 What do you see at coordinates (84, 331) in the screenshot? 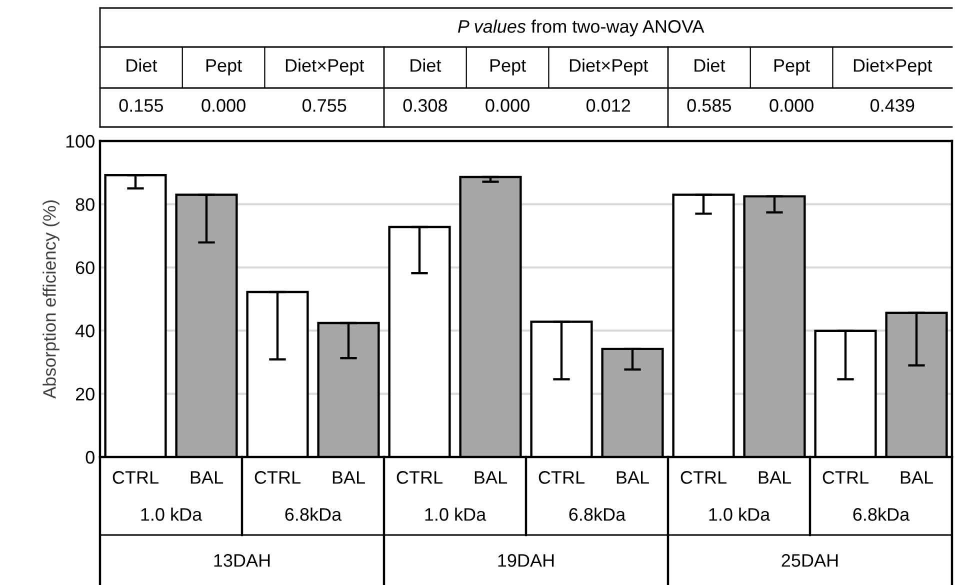
I see `y-tick-label: 40` at bounding box center [84, 331].